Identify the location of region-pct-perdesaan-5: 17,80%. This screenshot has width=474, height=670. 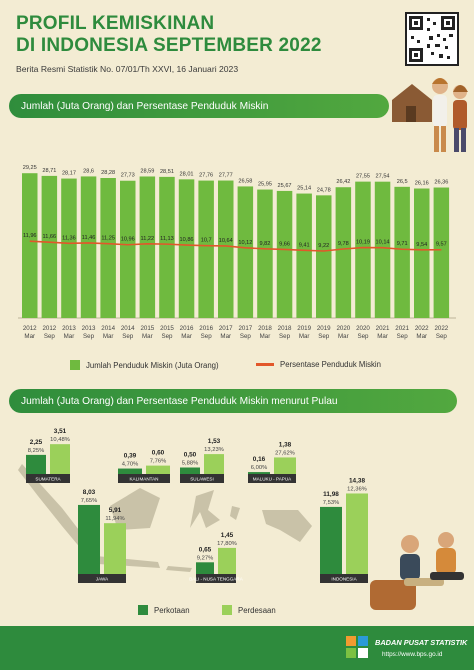
(227, 544).